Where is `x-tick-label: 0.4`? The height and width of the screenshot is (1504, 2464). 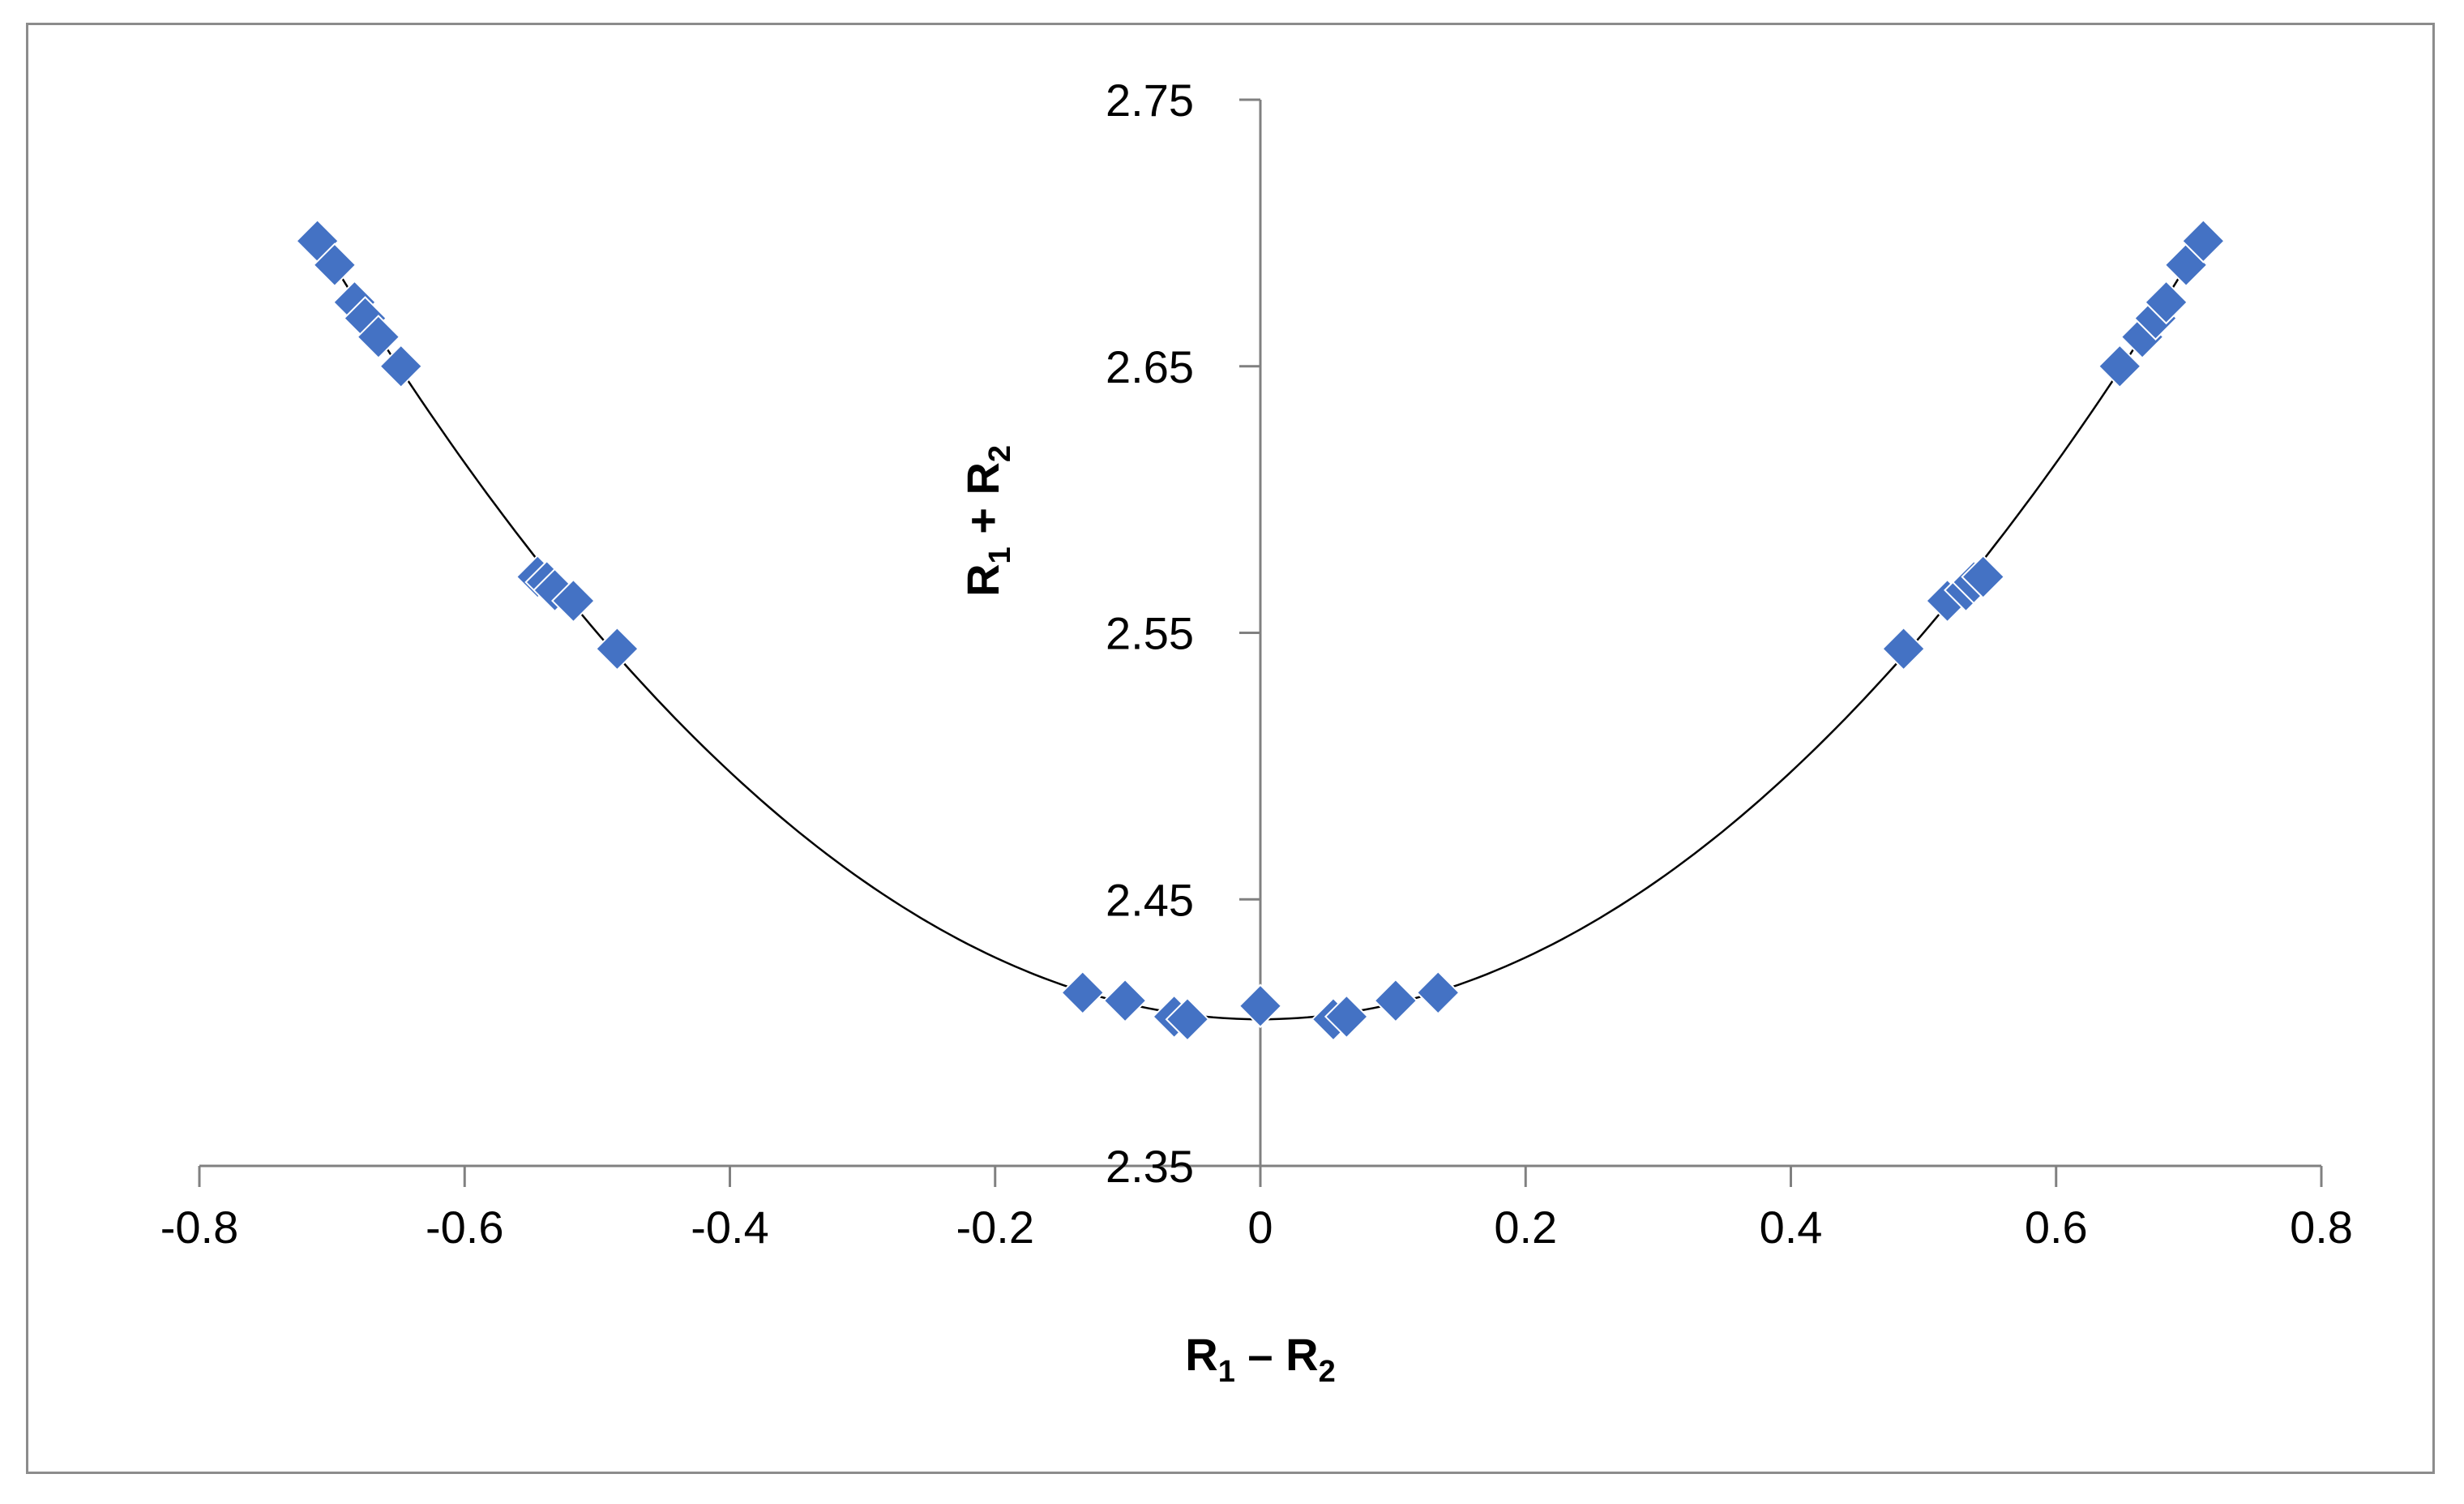 x-tick-label: 0.4 is located at coordinates (1792, 1227).